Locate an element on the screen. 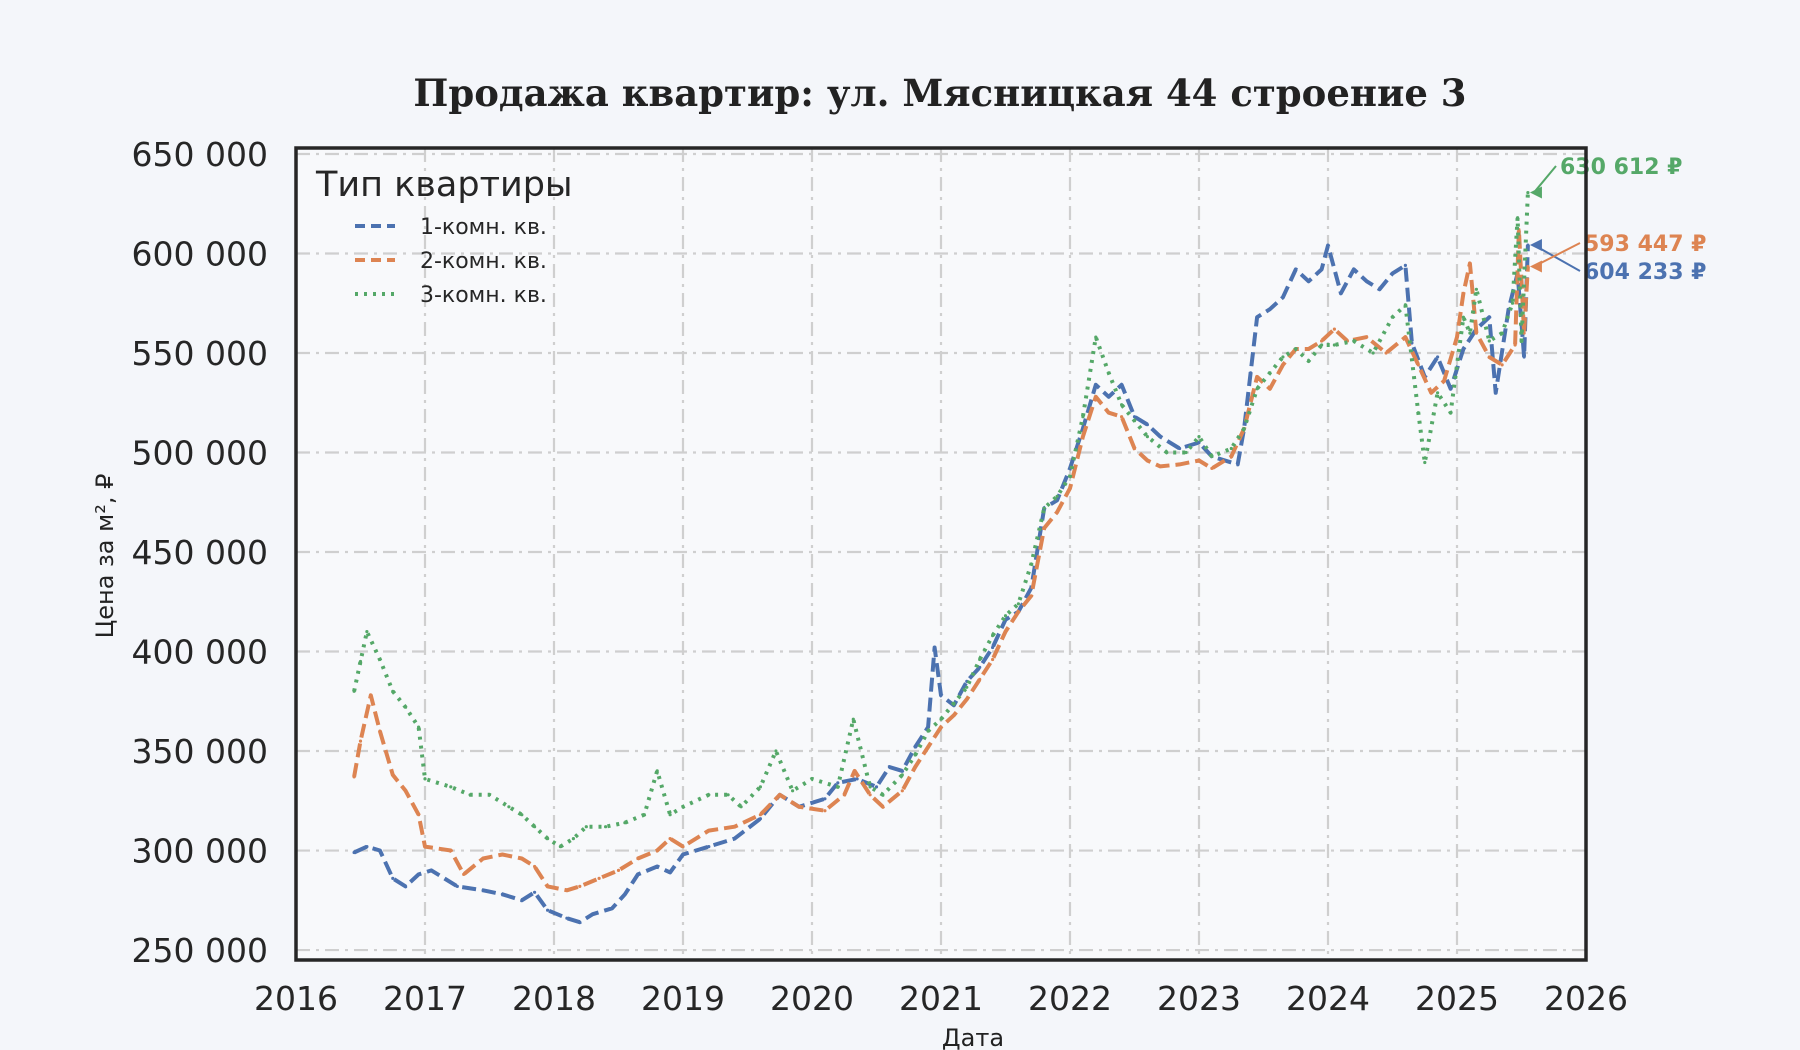 The width and height of the screenshot is (1800, 1050). x-tick-label: 2025 is located at coordinates (1457, 998).